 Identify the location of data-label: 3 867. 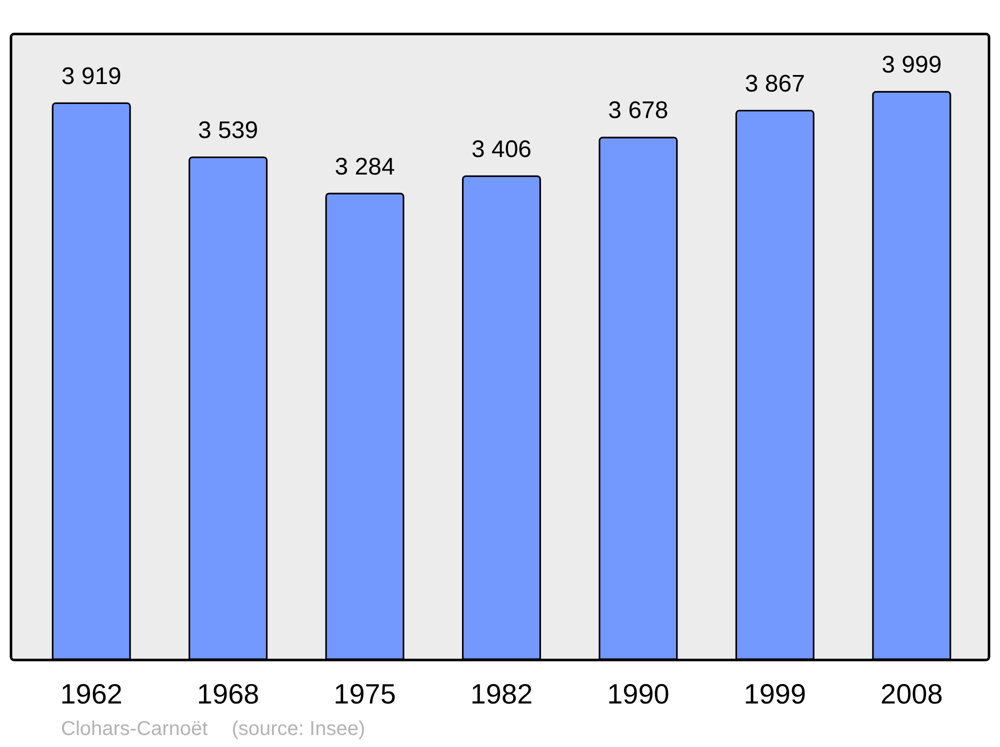
(774, 84).